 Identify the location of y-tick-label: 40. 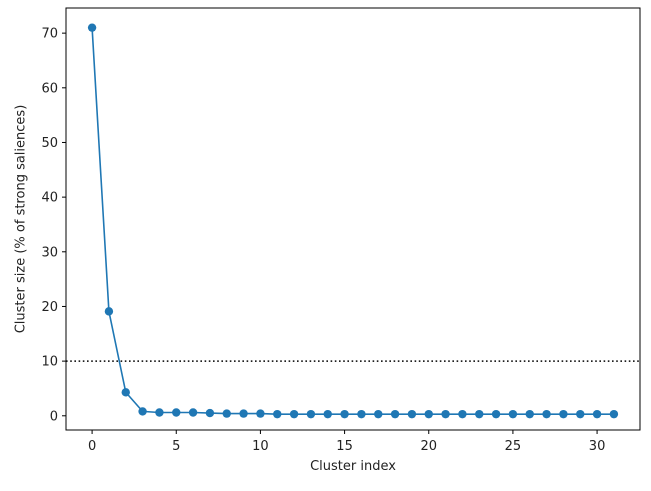
(49, 198).